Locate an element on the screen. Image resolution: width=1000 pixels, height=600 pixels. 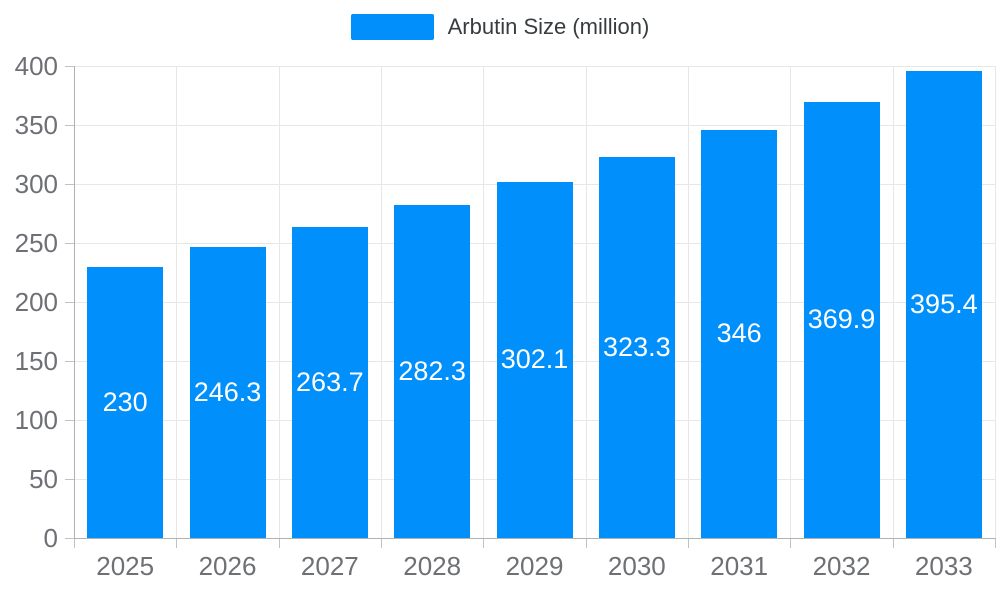
bar-value-label: 302.1 is located at coordinates (534, 359).